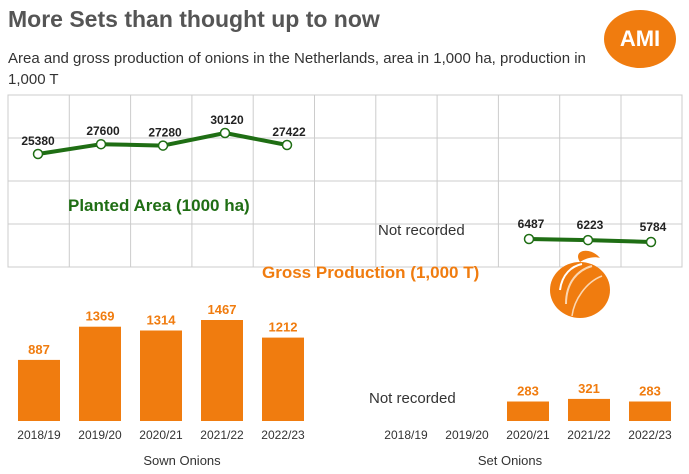  Describe the element at coordinates (289, 132) in the screenshot. I see `planted-area-value-label: 27422` at that location.